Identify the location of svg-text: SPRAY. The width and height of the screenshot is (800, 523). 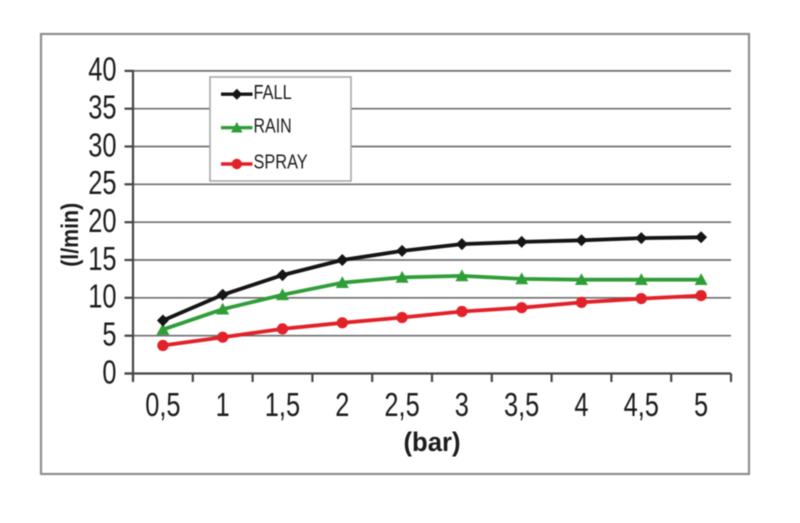
(281, 163).